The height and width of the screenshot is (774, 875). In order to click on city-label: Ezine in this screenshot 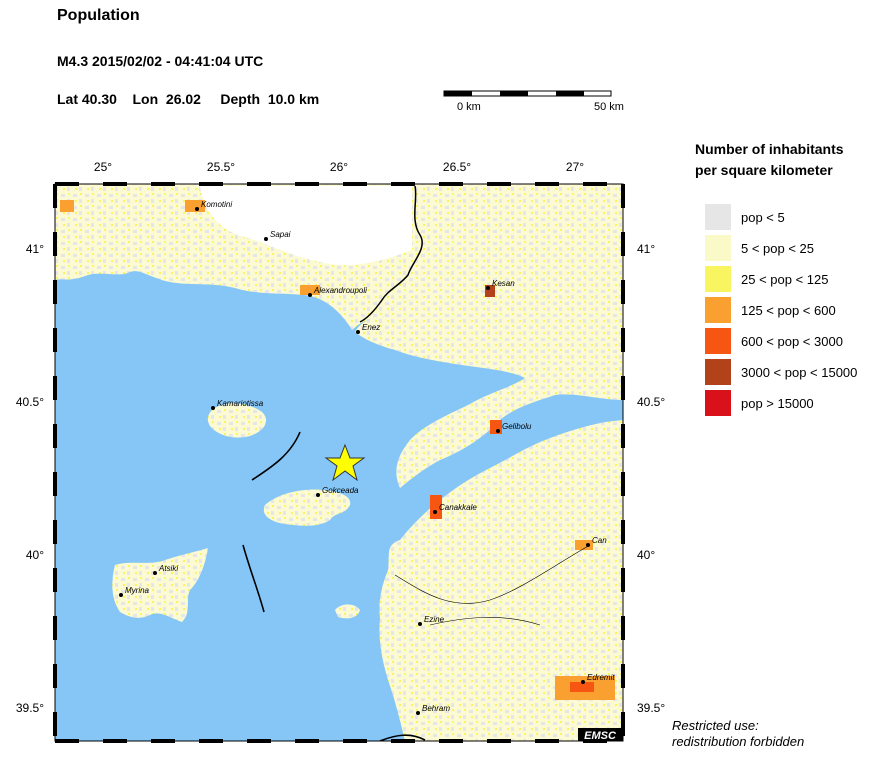, I will do `click(434, 619)`.